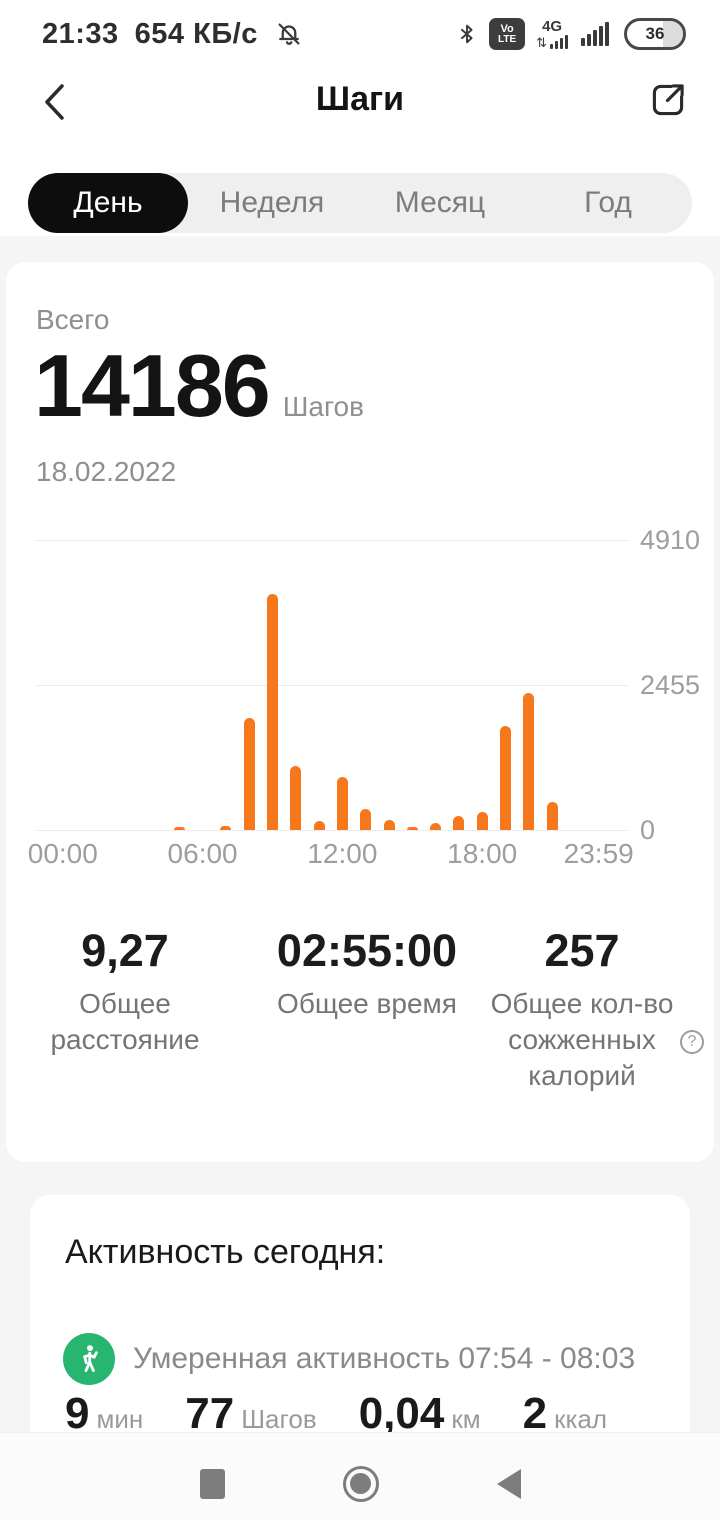 The image size is (720, 1520). I want to click on time-value: 02:55:00, so click(367, 950).